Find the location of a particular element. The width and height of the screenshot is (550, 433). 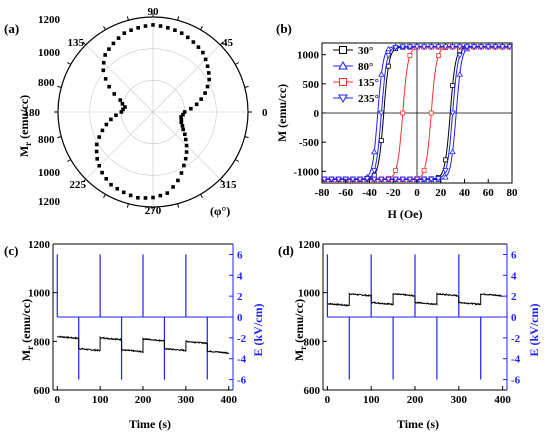

angle-unit-label: (φ°) is located at coordinates (220, 211).